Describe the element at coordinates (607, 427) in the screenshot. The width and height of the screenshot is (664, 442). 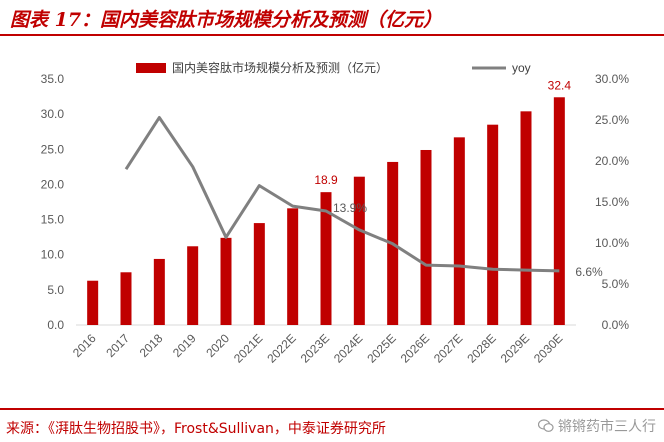
I see `watermark-text: 锵锵药市三人行` at that location.